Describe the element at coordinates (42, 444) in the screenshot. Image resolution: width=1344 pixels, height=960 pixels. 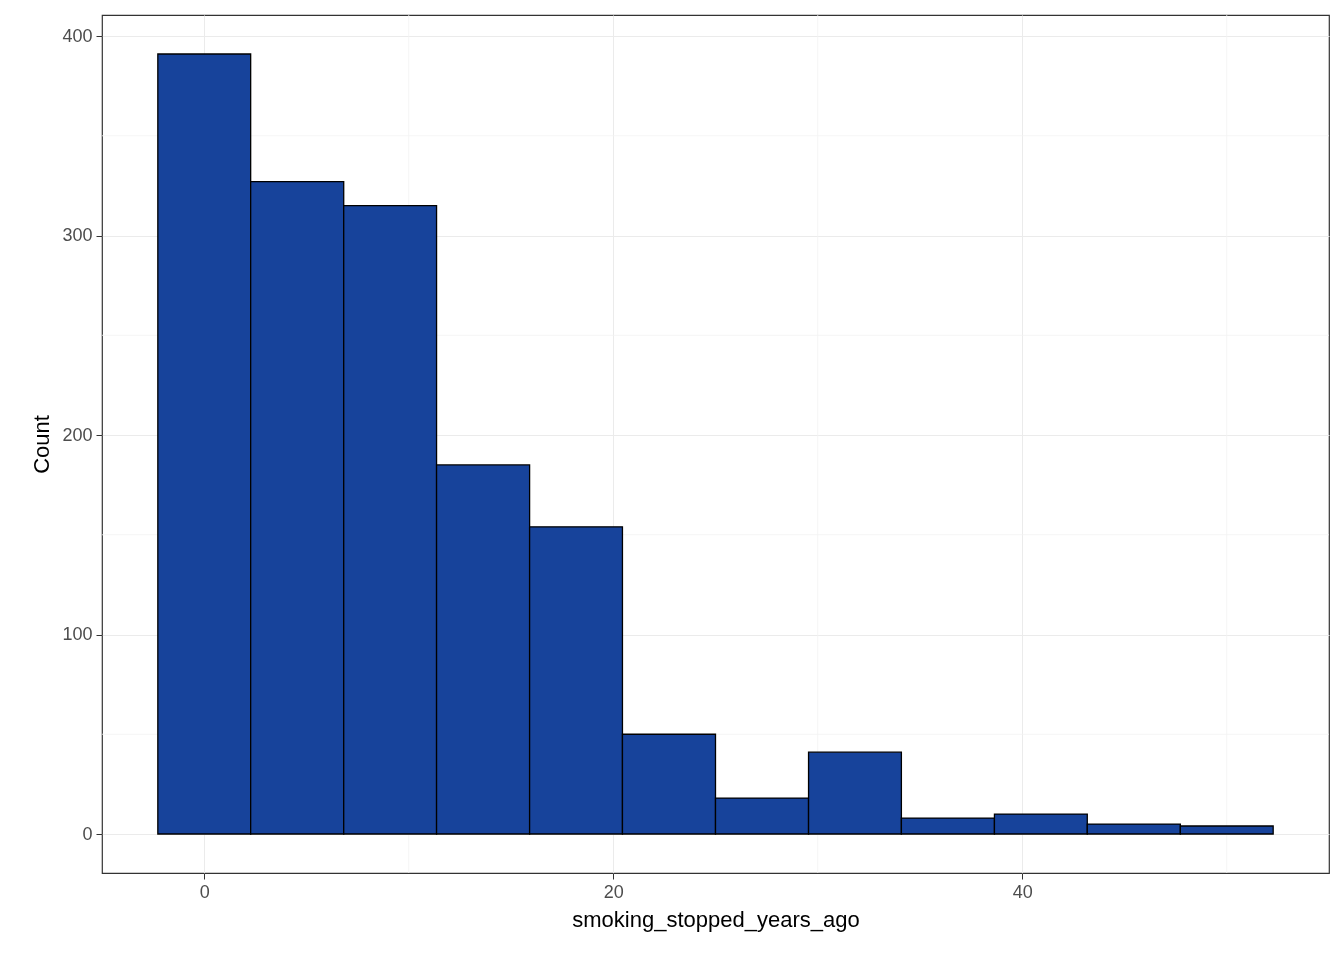
I see `y-axis-title: Count` at that location.